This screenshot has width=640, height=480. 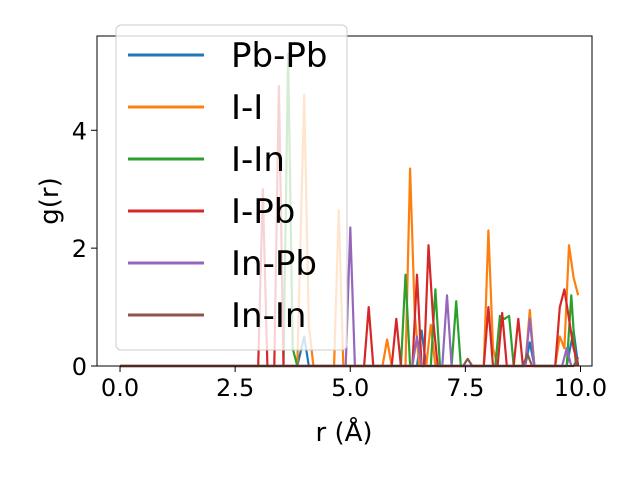 What do you see at coordinates (258, 160) in the screenshot?
I see `legend-label: I-In` at bounding box center [258, 160].